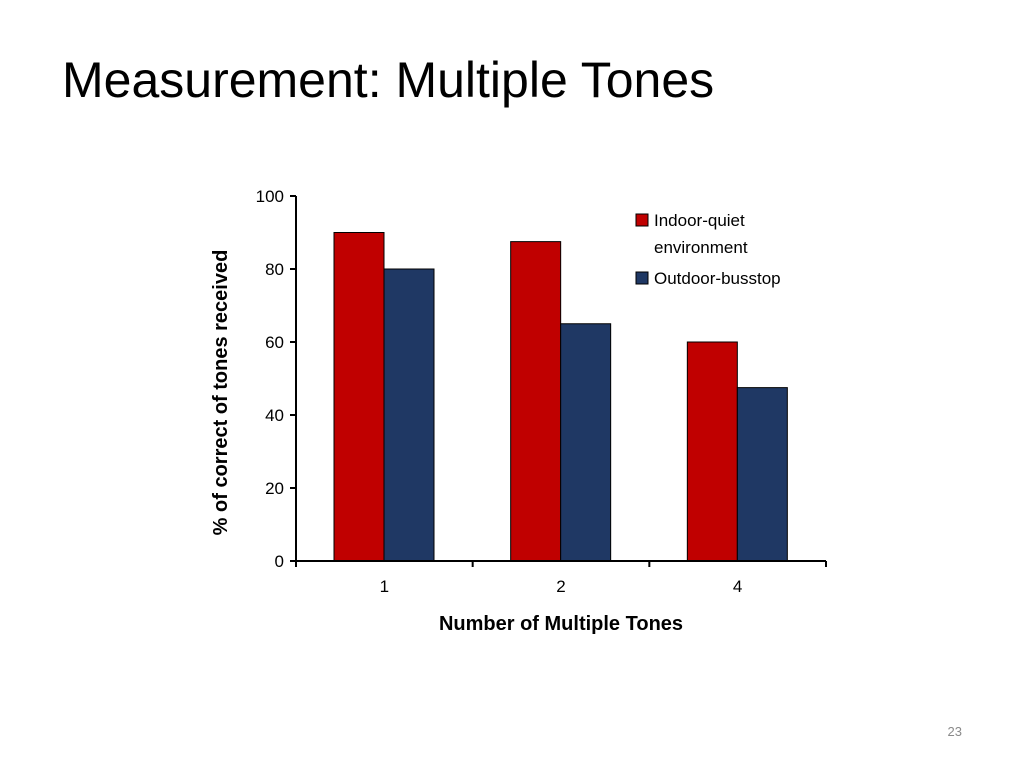  Describe the element at coordinates (642, 278) in the screenshot. I see `legend-swatch-outdoor` at that location.